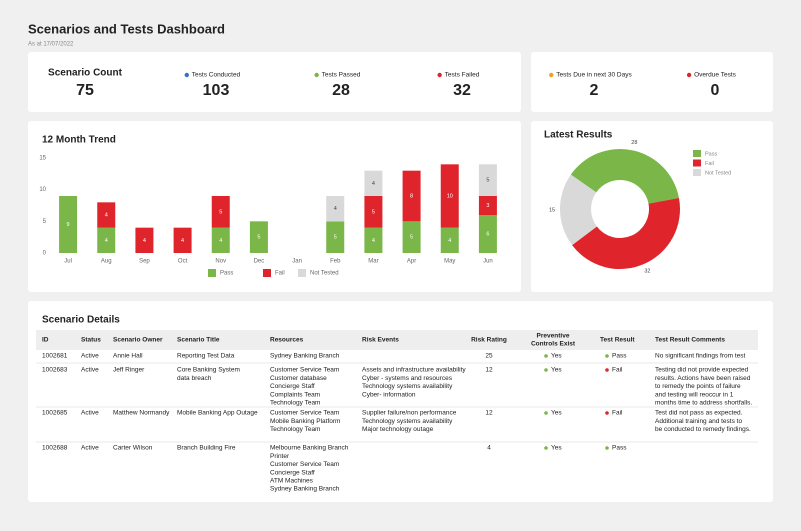 This screenshot has height=531, width=801. What do you see at coordinates (45, 340) in the screenshot?
I see `column-header: ID` at bounding box center [45, 340].